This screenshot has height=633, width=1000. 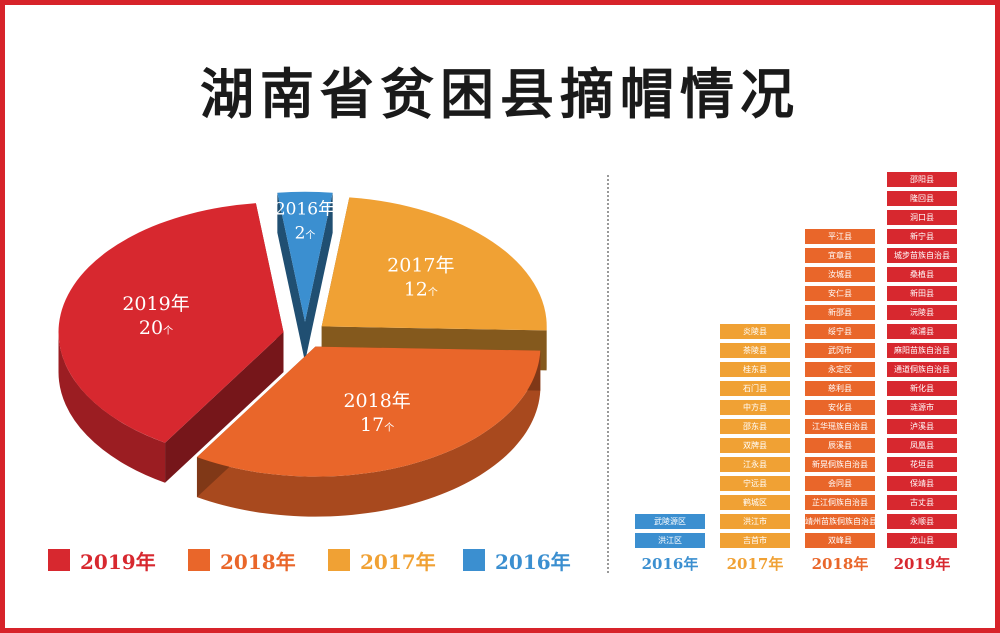 What do you see at coordinates (755, 445) in the screenshot?
I see `county-cell: 双牌县` at bounding box center [755, 445].